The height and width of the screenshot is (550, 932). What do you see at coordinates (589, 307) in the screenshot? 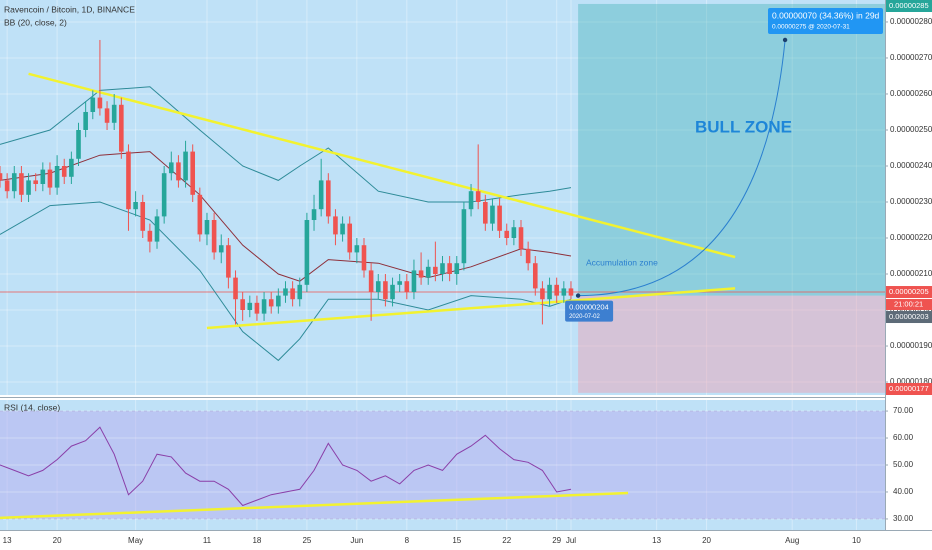
I see `entry-label: 0.00000204` at bounding box center [589, 307].